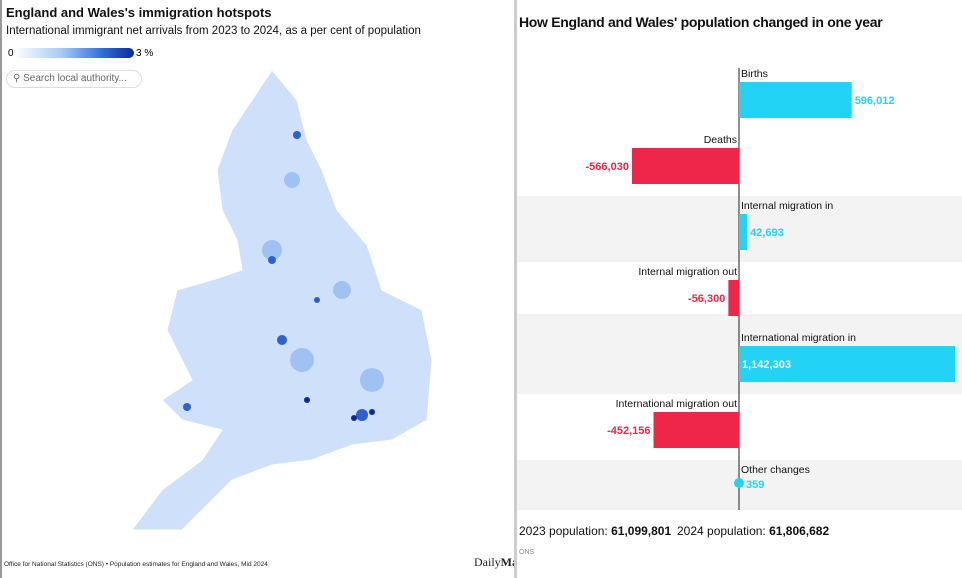  Describe the element at coordinates (766, 365) in the screenshot. I see `value-label: 1,142,303` at that location.